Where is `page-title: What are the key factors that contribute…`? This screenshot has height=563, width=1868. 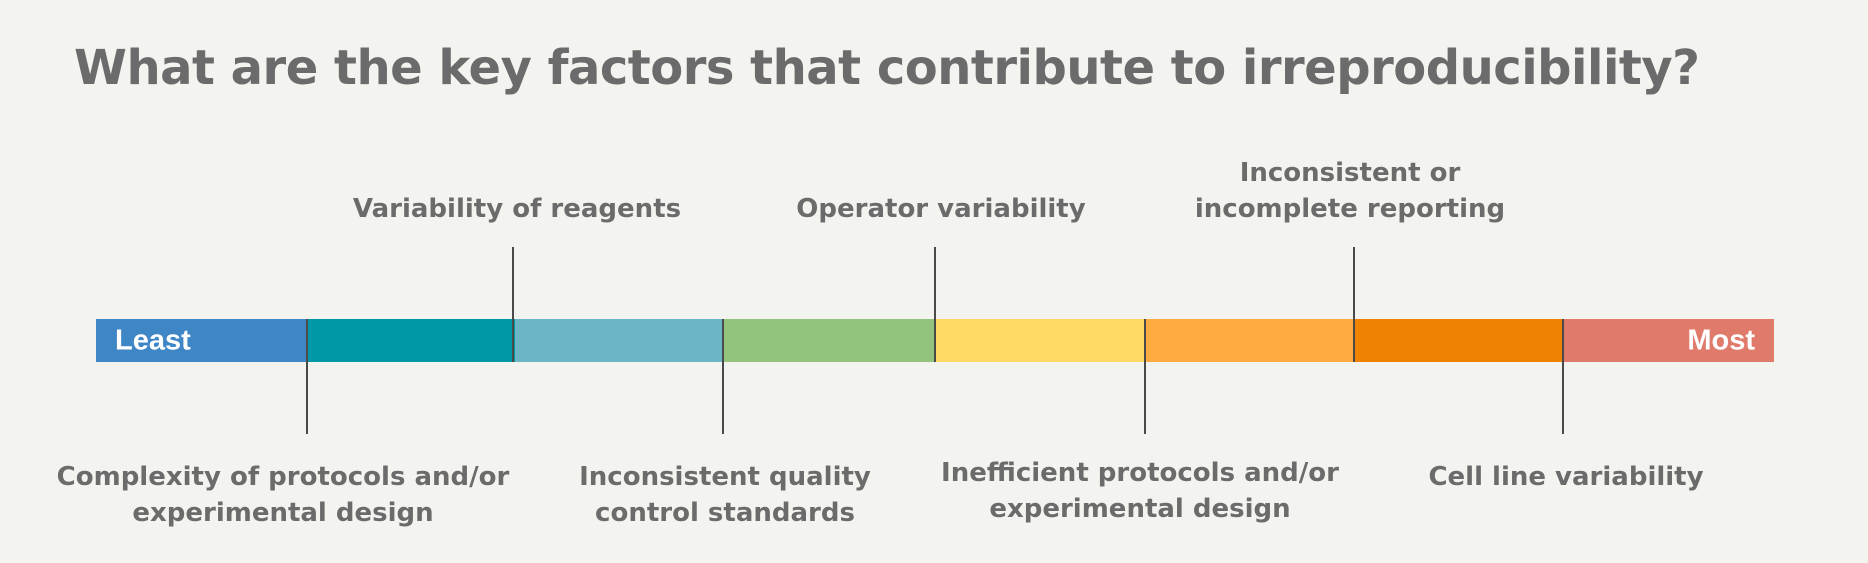
page-title: What are the key factors that contribute… is located at coordinates (887, 68).